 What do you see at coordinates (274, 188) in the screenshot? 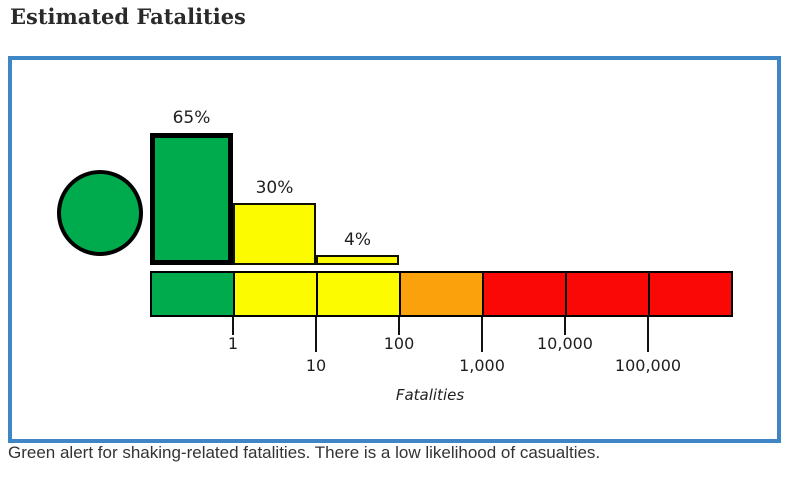
I see `bar-value-label-1-10: 30%` at bounding box center [274, 188].